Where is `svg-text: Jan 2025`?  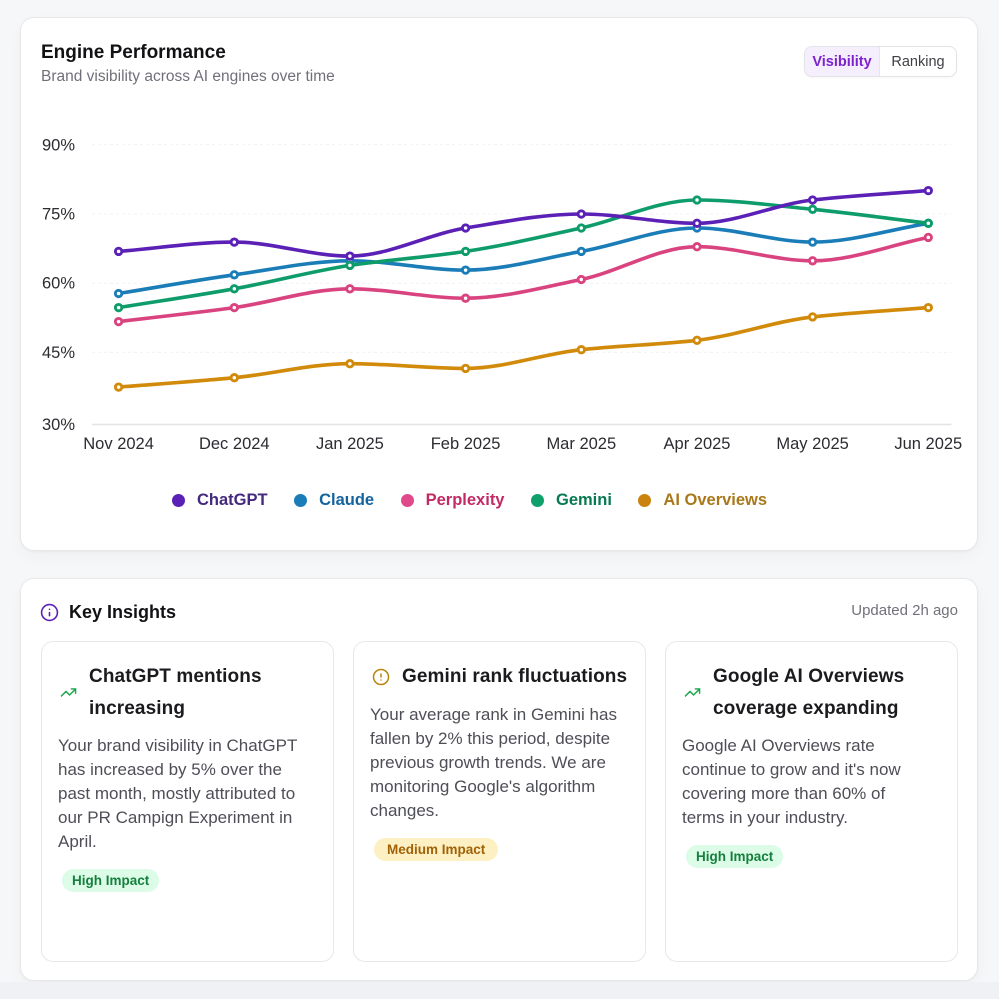 svg-text: Jan 2025 is located at coordinates (350, 444).